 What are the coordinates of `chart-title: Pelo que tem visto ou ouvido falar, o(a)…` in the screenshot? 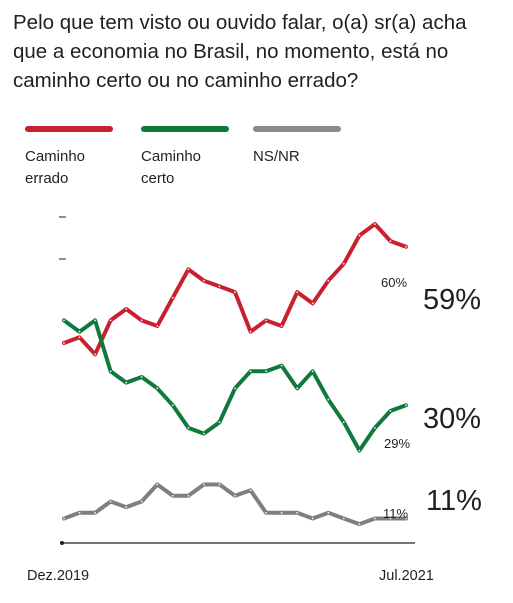 It's located at (240, 51).